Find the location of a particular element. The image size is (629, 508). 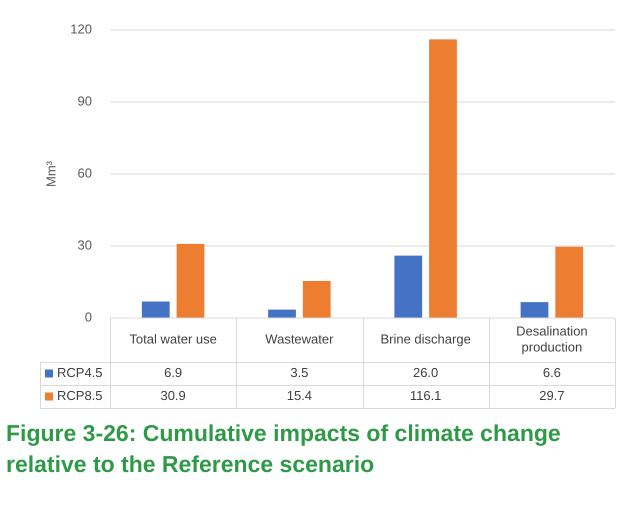

text: 15.4 is located at coordinates (299, 396).